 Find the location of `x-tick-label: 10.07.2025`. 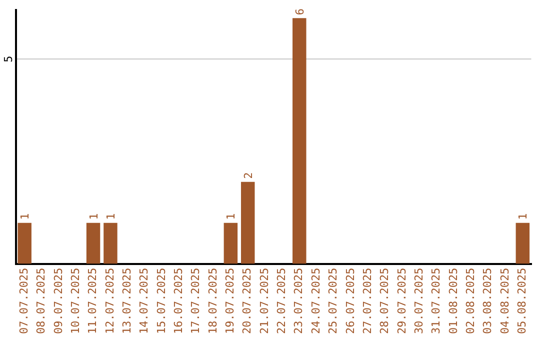

x-tick-label: 10.07.2025 is located at coordinates (75, 301).